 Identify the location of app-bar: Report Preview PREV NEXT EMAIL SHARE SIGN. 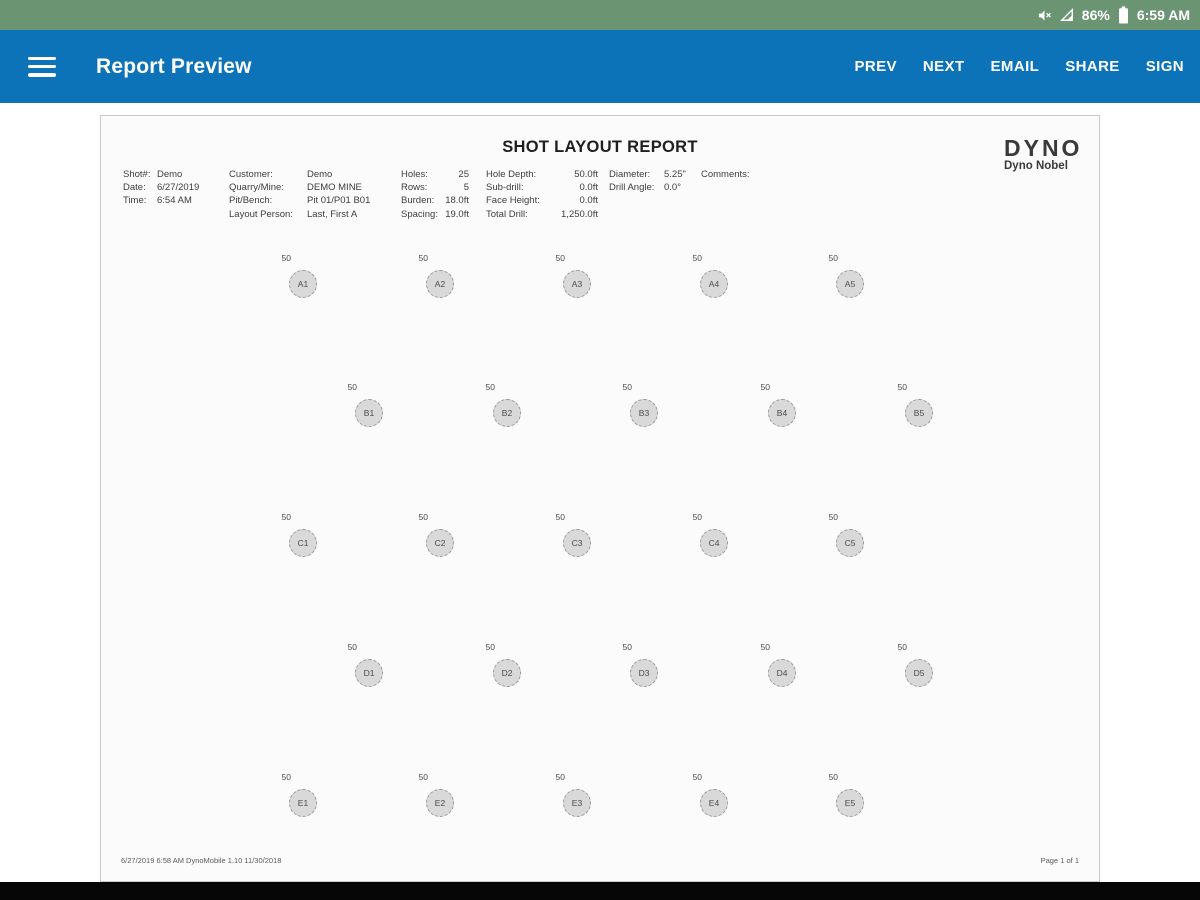
(600, 66).